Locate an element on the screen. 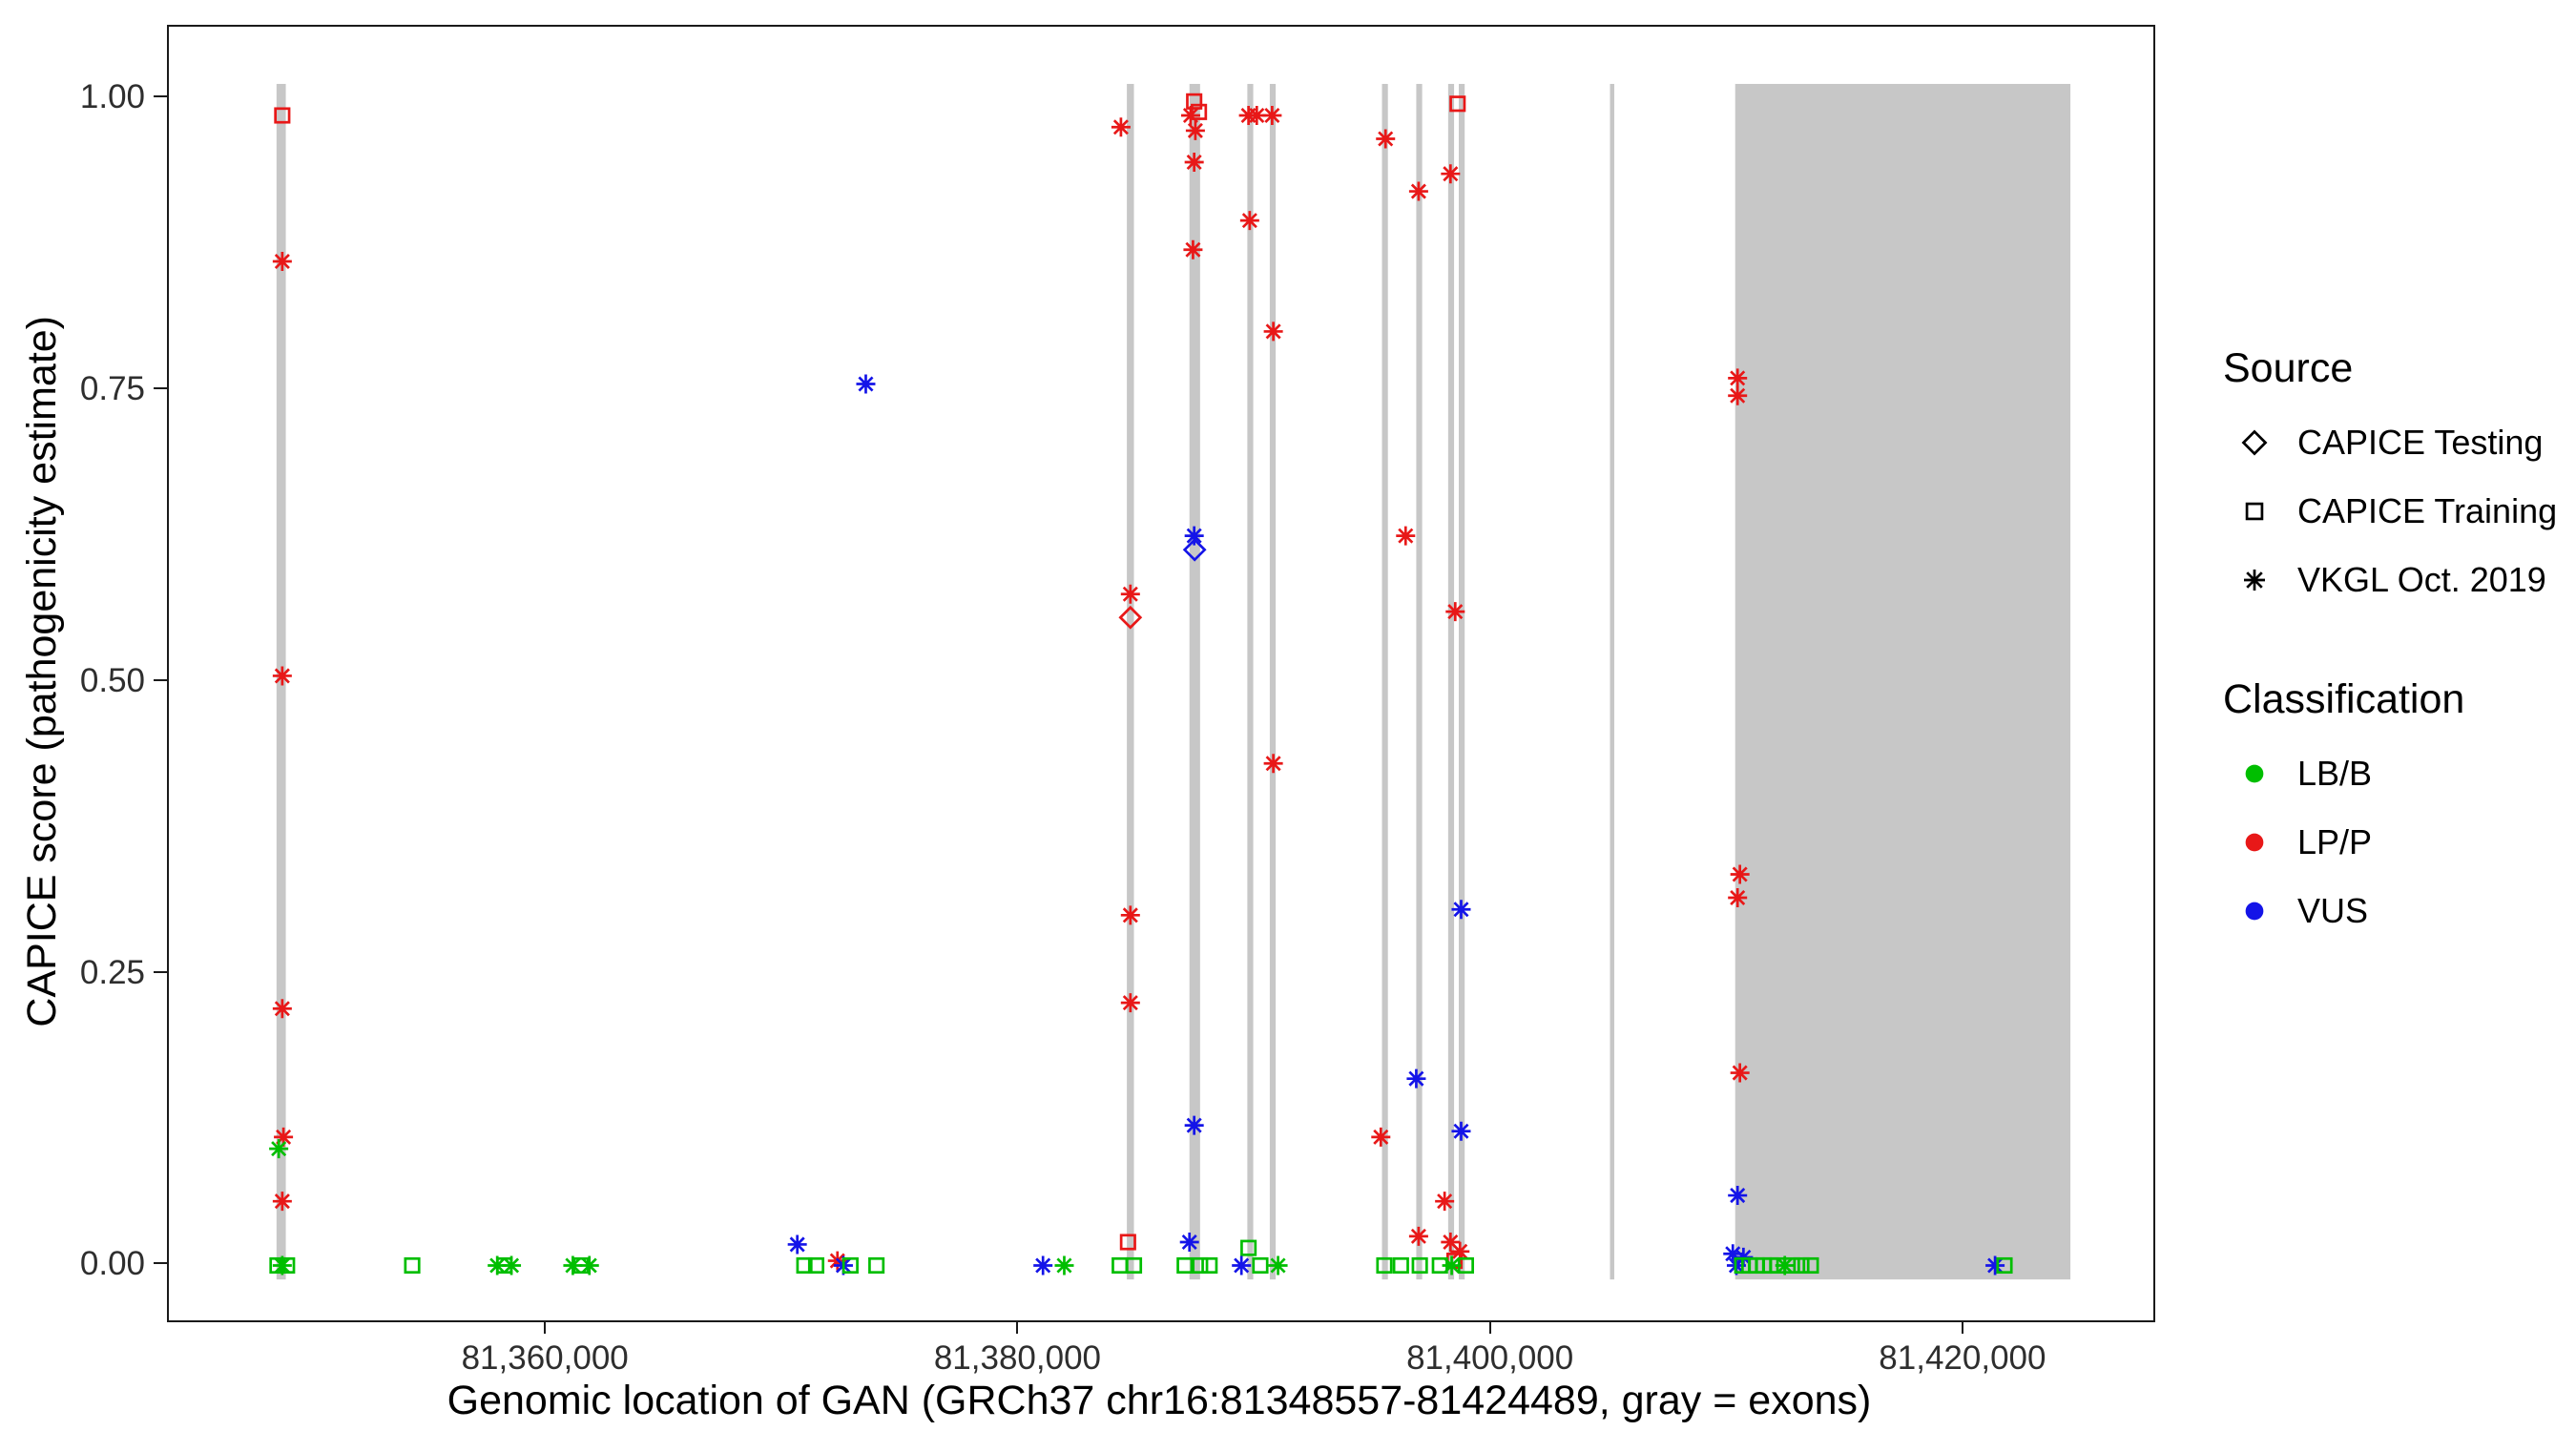 The image size is (2576, 1431). x-axis-tick-label: 81,360,000 is located at coordinates (545, 1358).